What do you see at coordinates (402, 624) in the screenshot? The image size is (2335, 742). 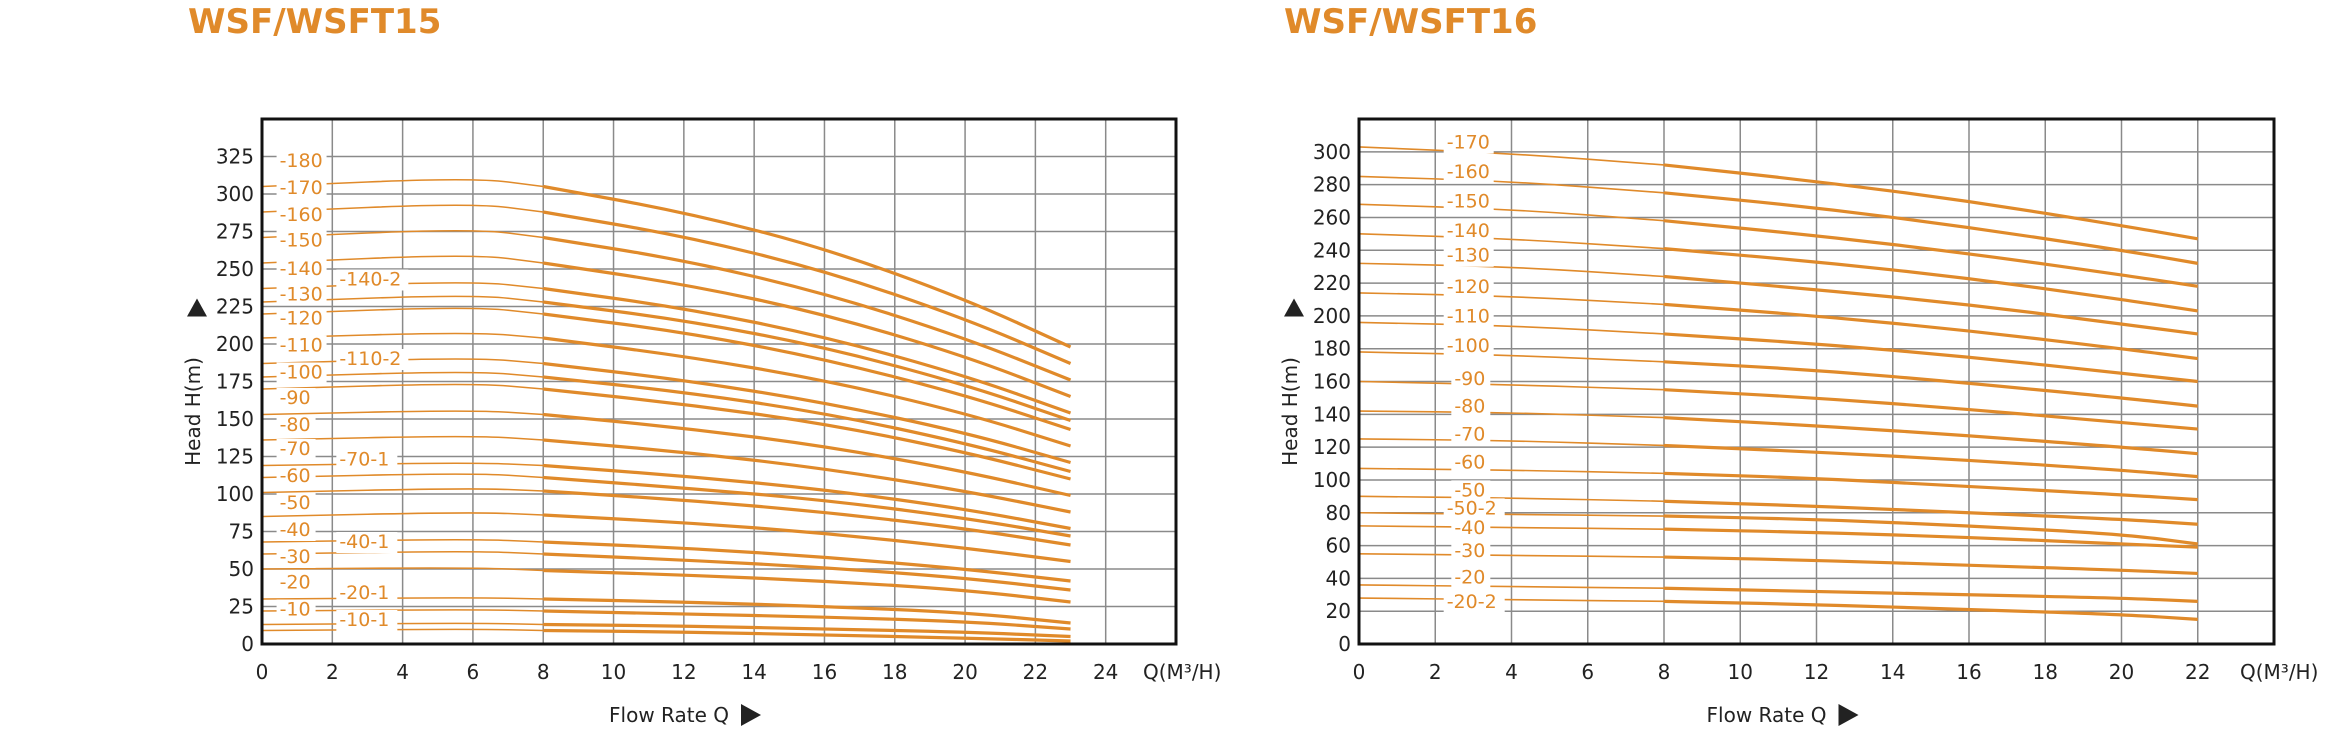 I see `curve-line-10-intro` at bounding box center [402, 624].